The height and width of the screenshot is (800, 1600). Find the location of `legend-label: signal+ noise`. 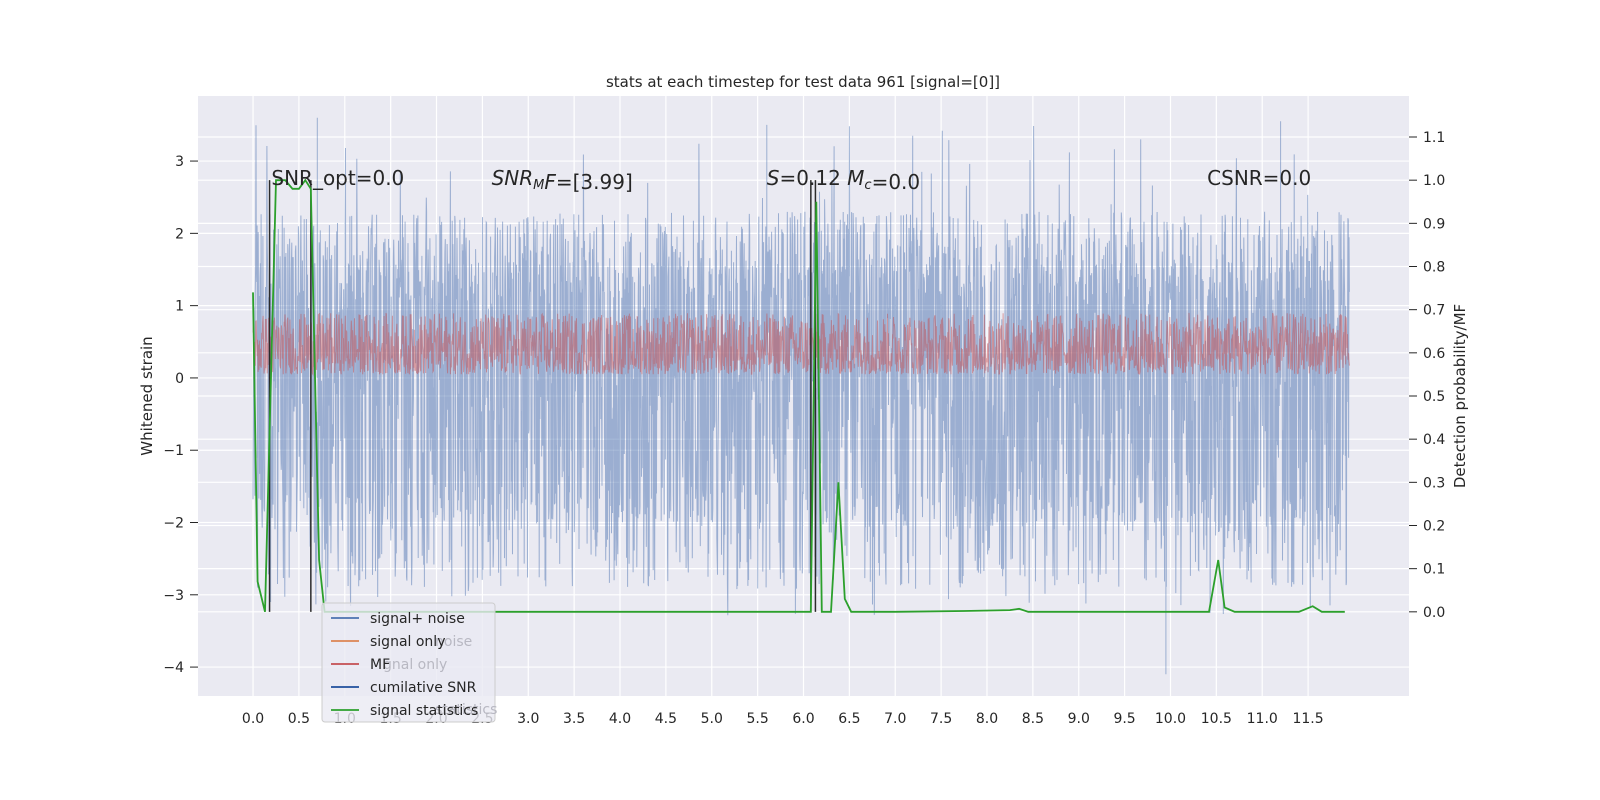

legend-label: signal+ noise is located at coordinates (417, 619).